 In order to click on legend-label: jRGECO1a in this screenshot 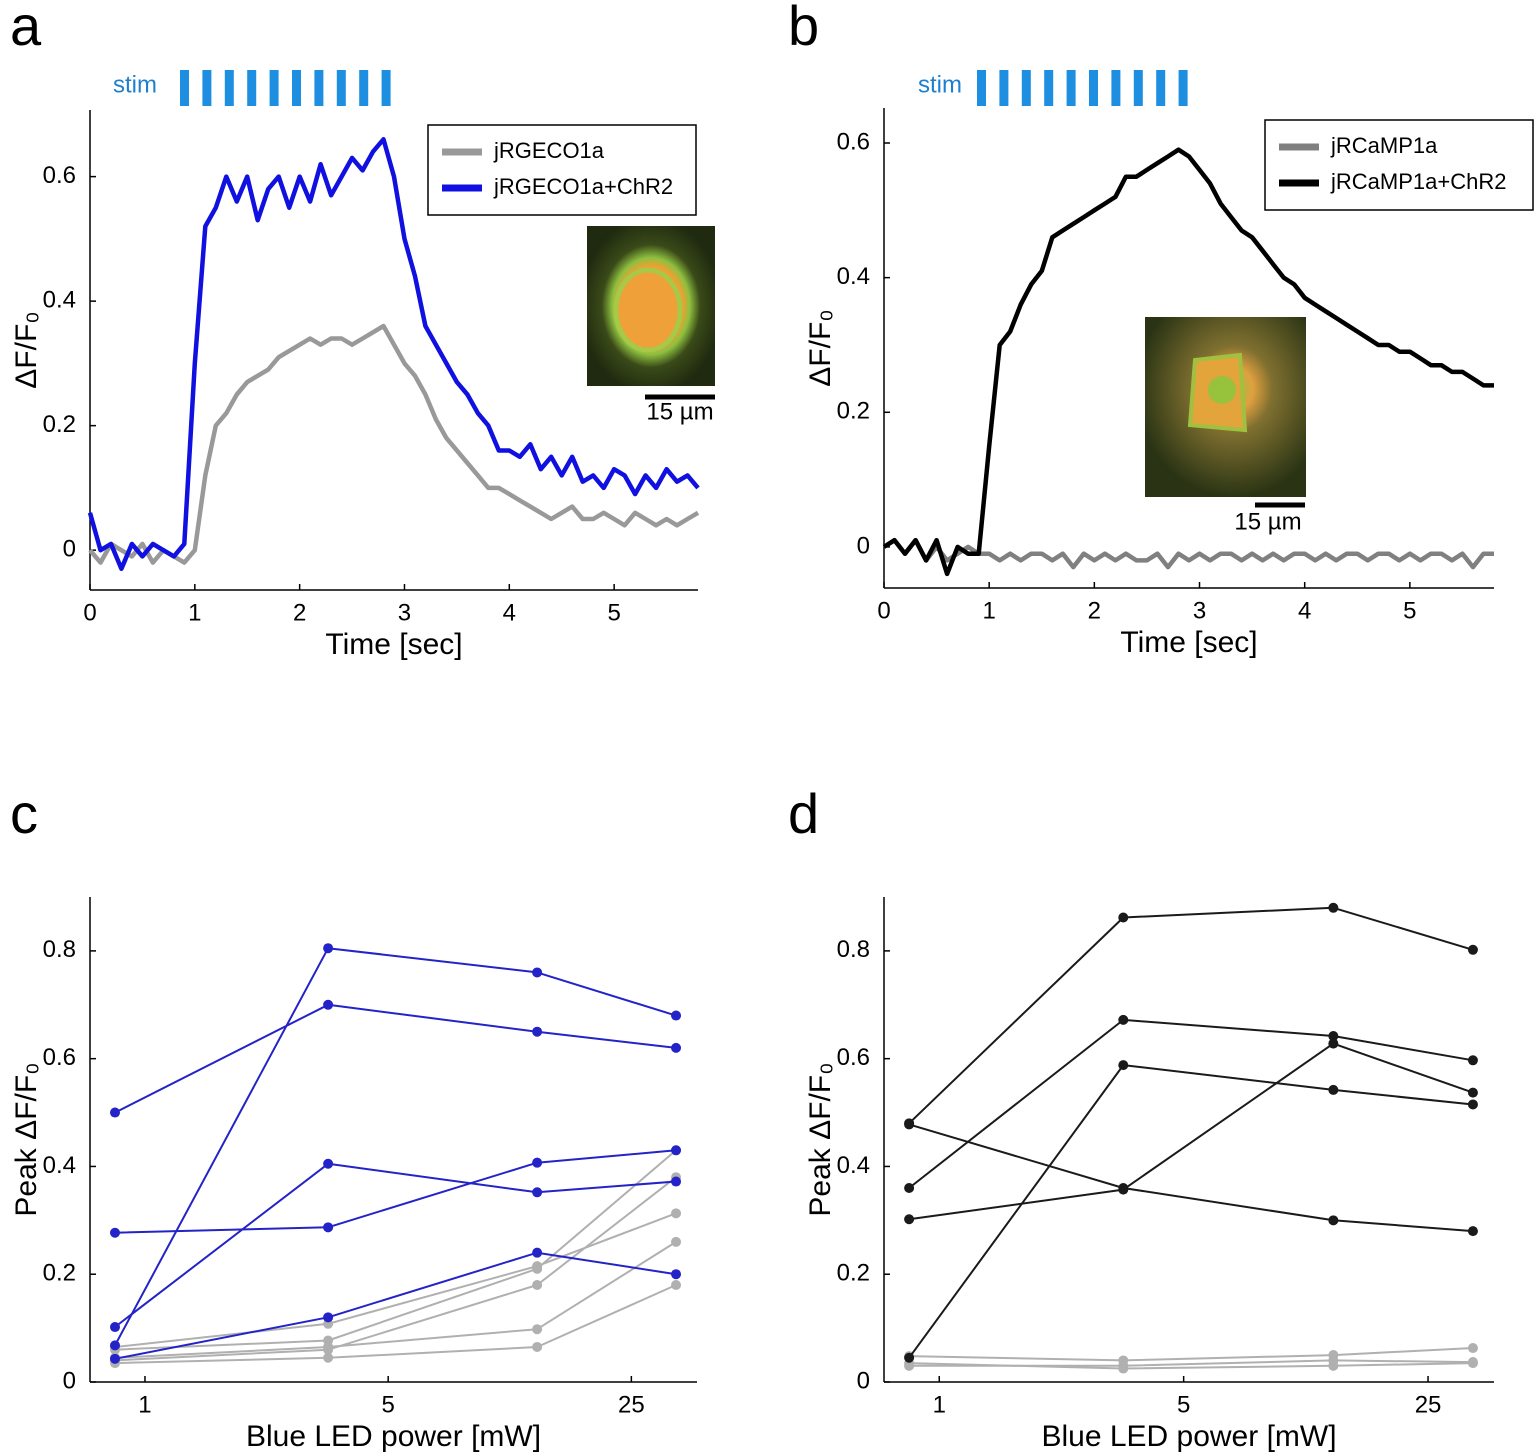, I will do `click(549, 150)`.